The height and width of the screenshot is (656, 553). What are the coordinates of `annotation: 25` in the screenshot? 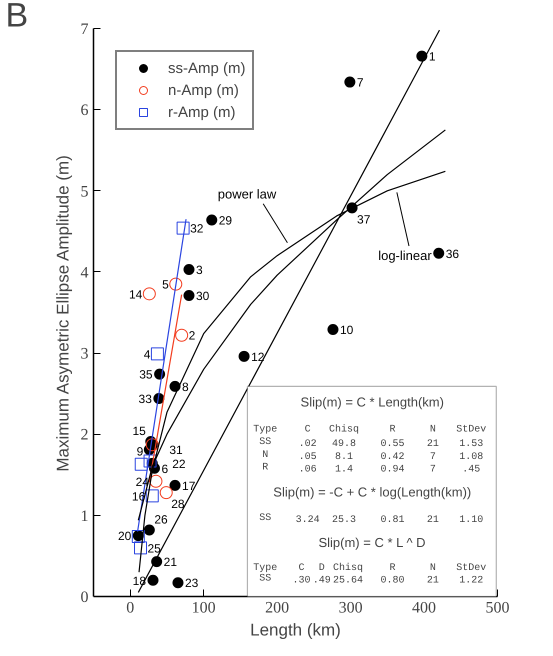 It's located at (155, 548).